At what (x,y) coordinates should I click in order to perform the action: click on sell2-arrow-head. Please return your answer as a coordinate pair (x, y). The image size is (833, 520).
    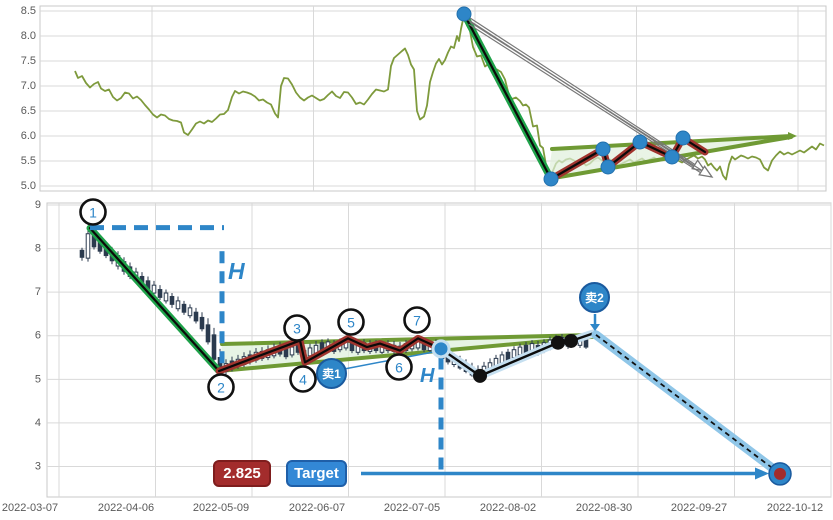
    Looking at the image, I should click on (595, 327).